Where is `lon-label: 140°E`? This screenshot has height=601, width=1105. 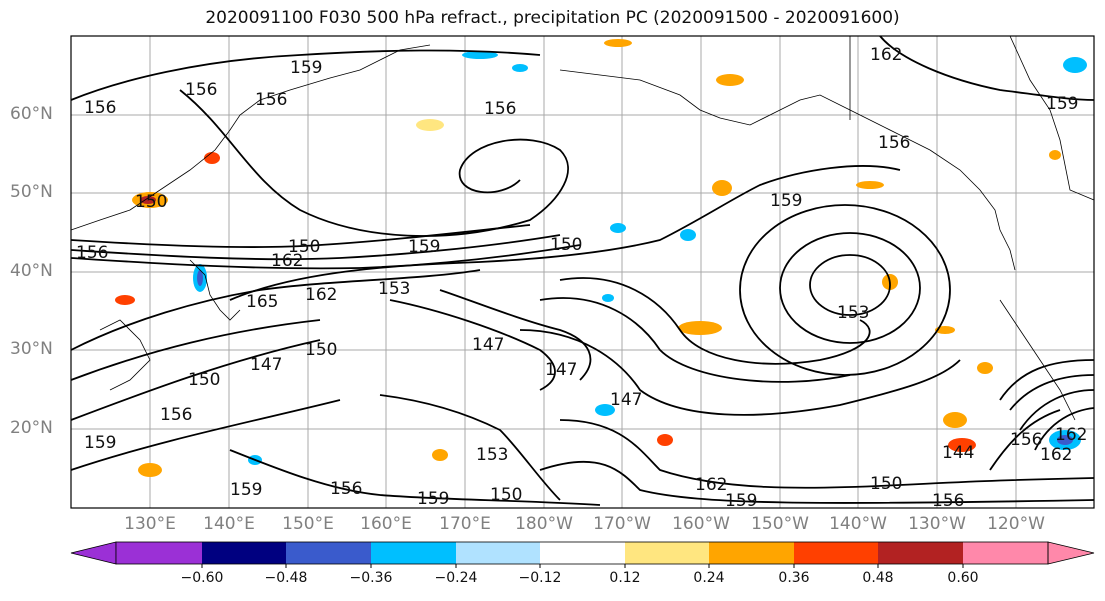 lon-label: 140°E is located at coordinates (229, 524).